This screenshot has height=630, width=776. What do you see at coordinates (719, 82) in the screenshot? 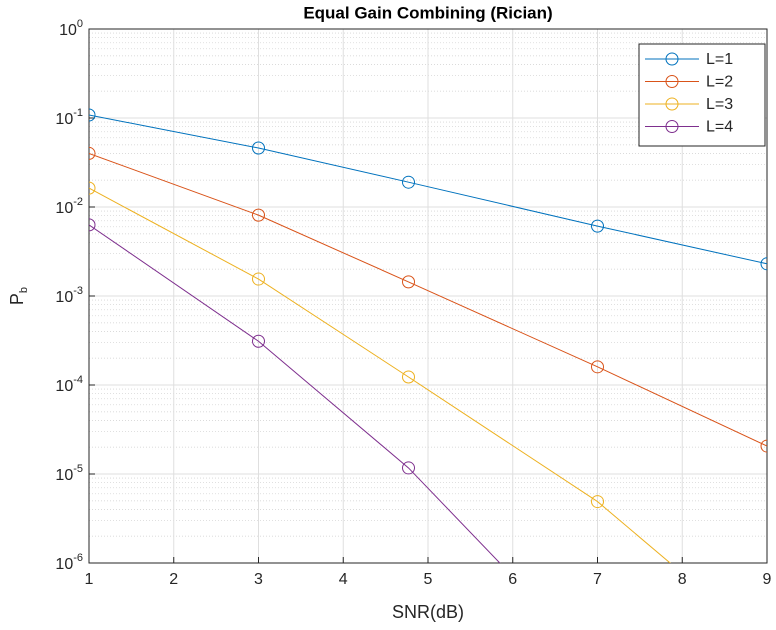
I see `legend-label: L=2` at bounding box center [719, 82].